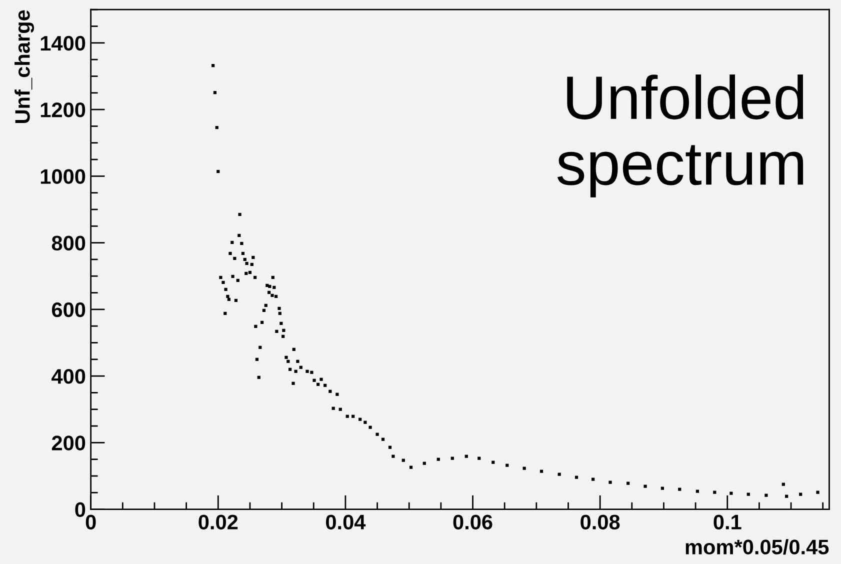  I want to click on y-tick-label: 0, so click(80, 510).